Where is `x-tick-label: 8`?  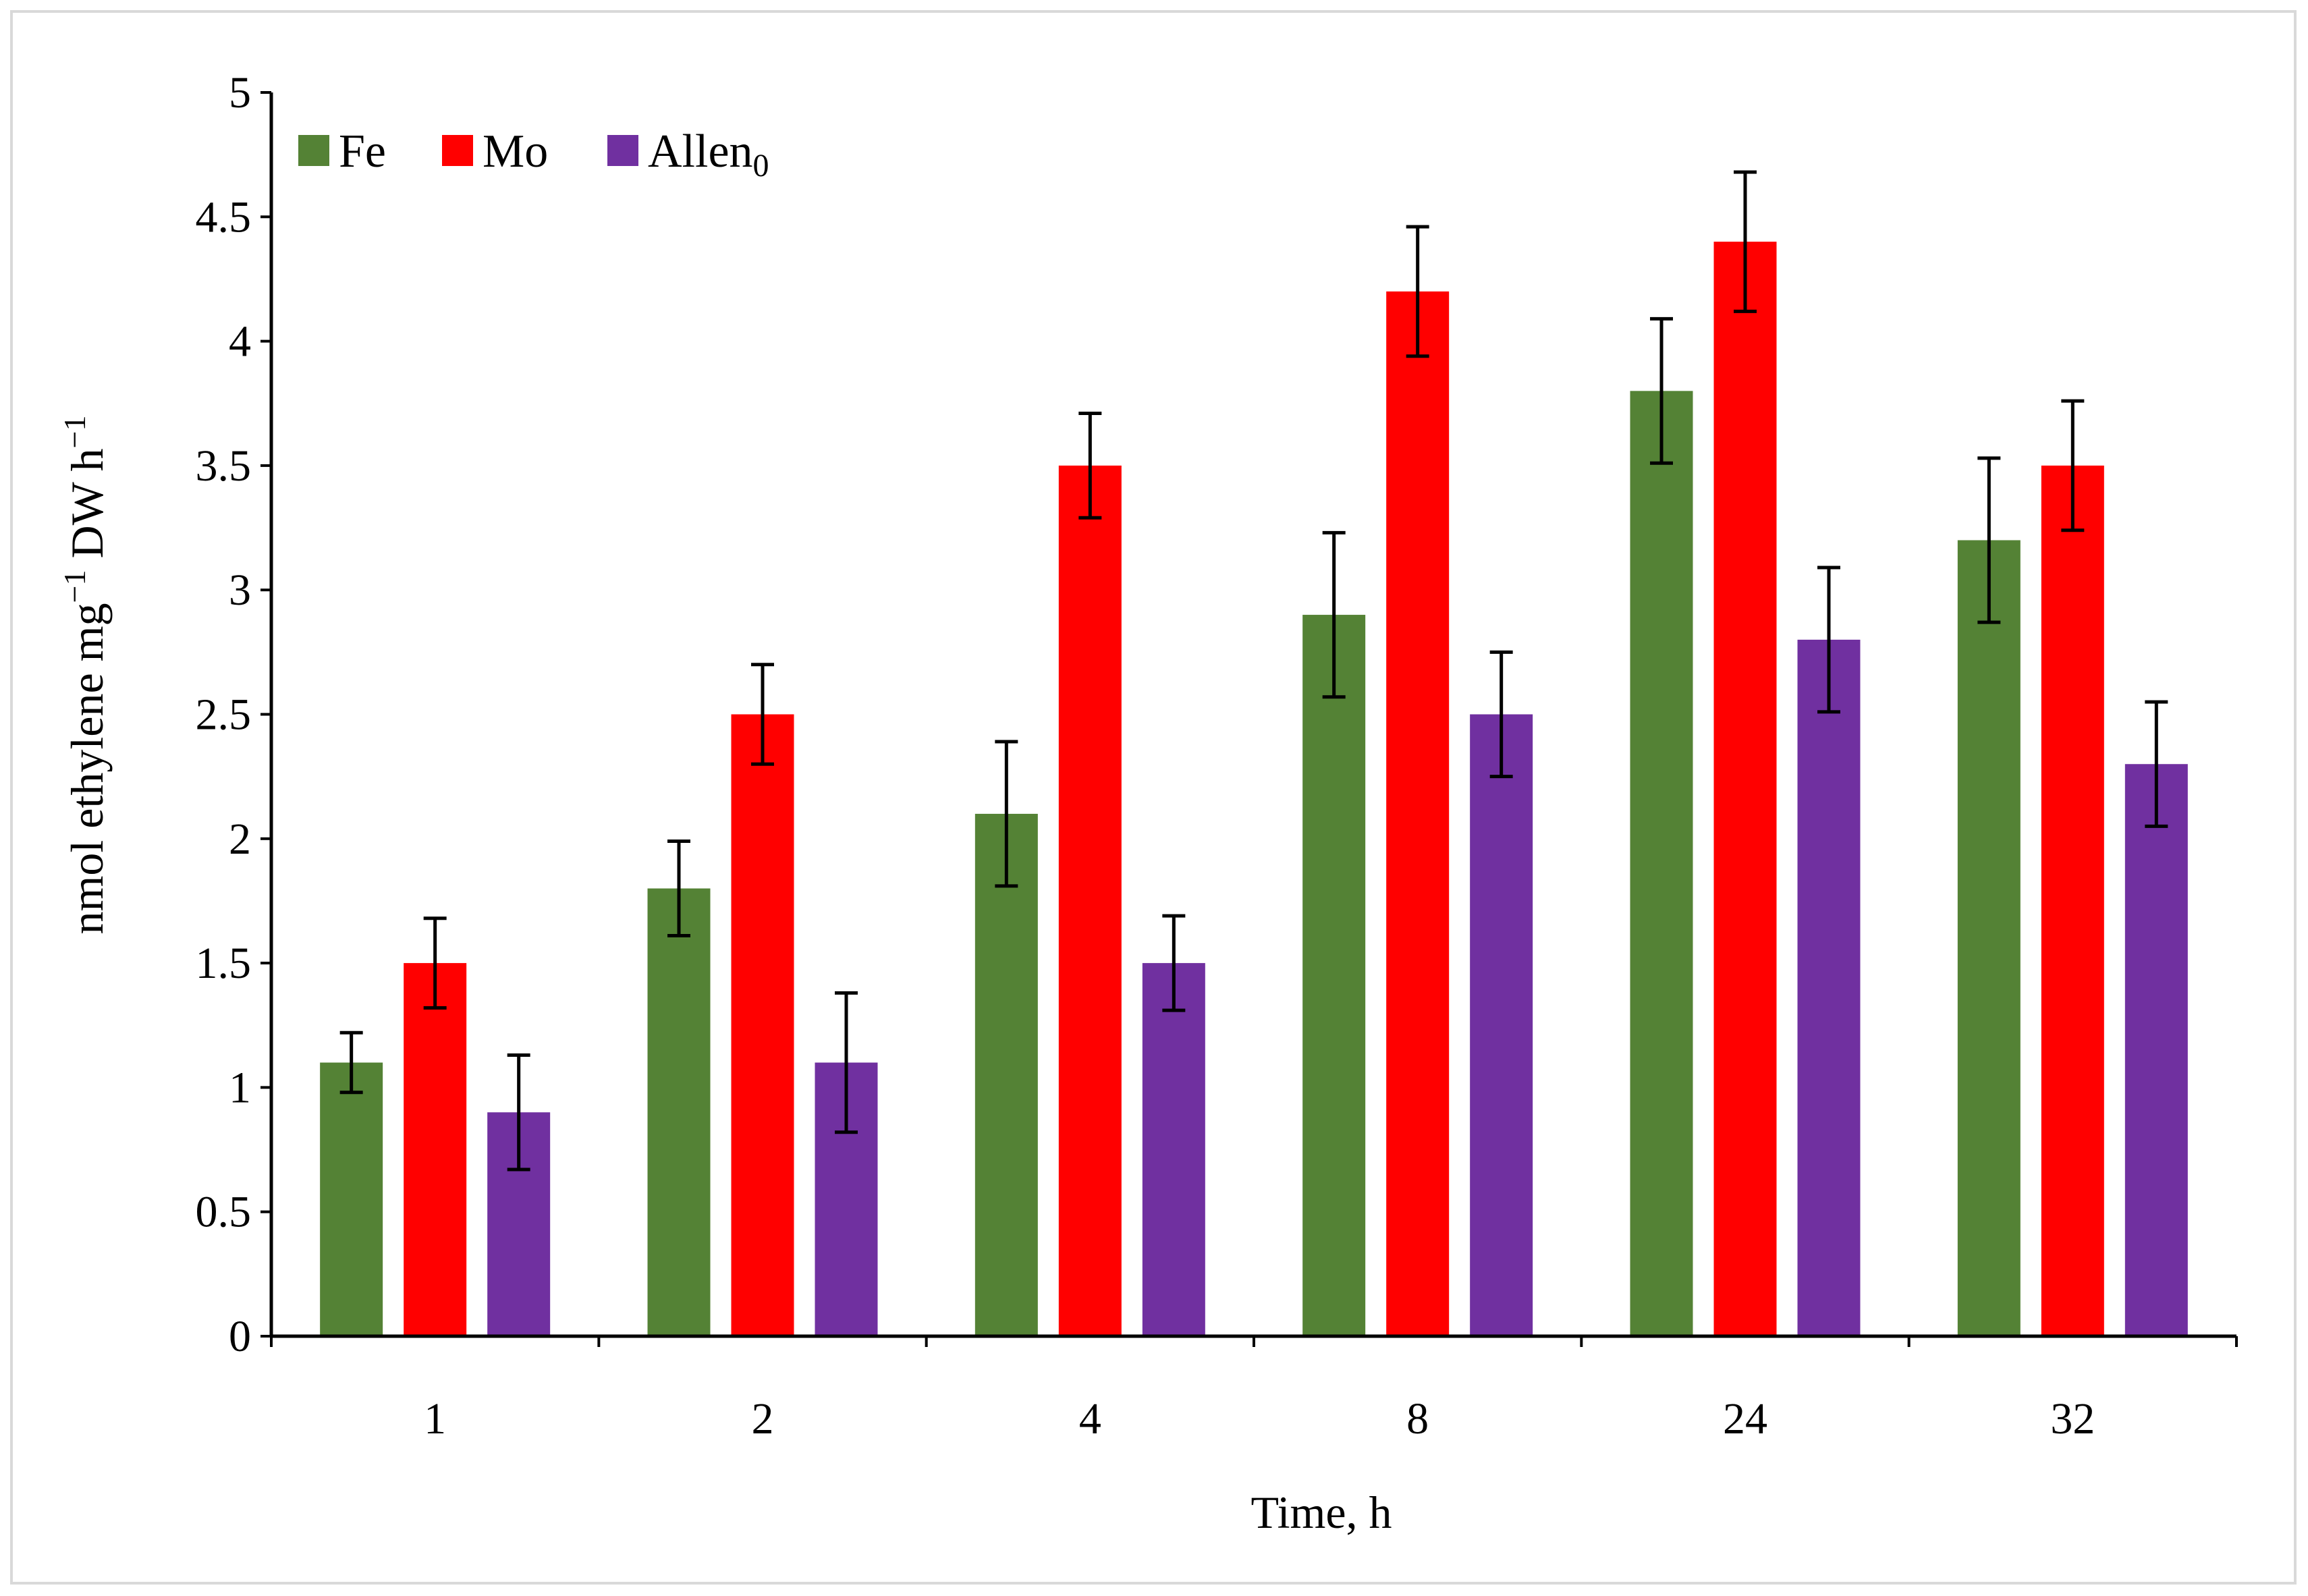 x-tick-label: 8 is located at coordinates (1417, 1418).